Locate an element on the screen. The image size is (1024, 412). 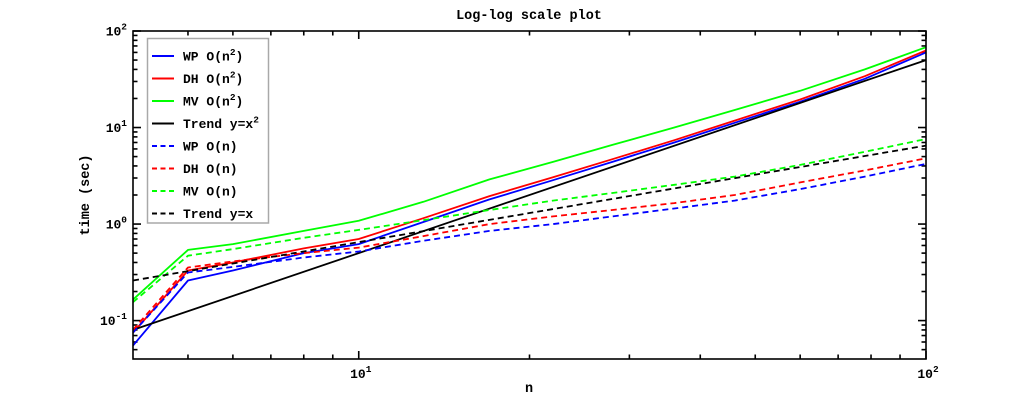
y-axis-label: time (sec) is located at coordinates (86, 194).